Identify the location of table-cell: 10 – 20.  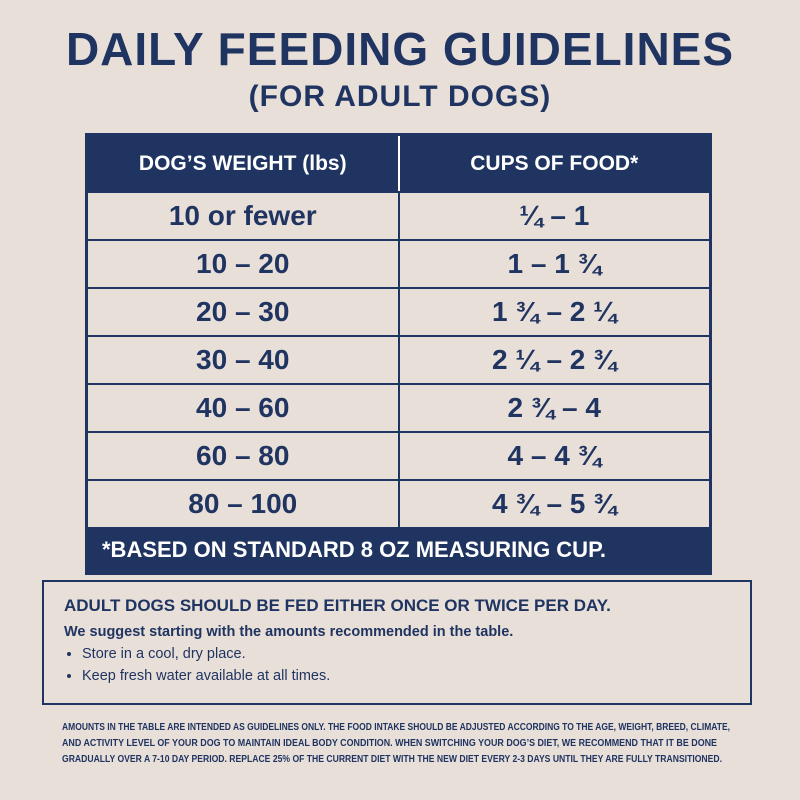
(244, 264).